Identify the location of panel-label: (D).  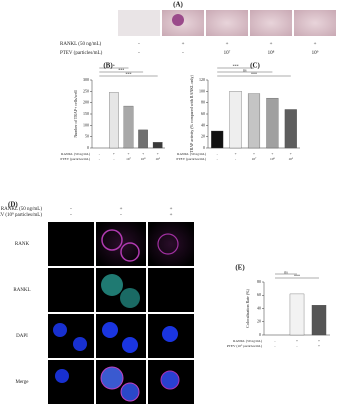
(13, 205).